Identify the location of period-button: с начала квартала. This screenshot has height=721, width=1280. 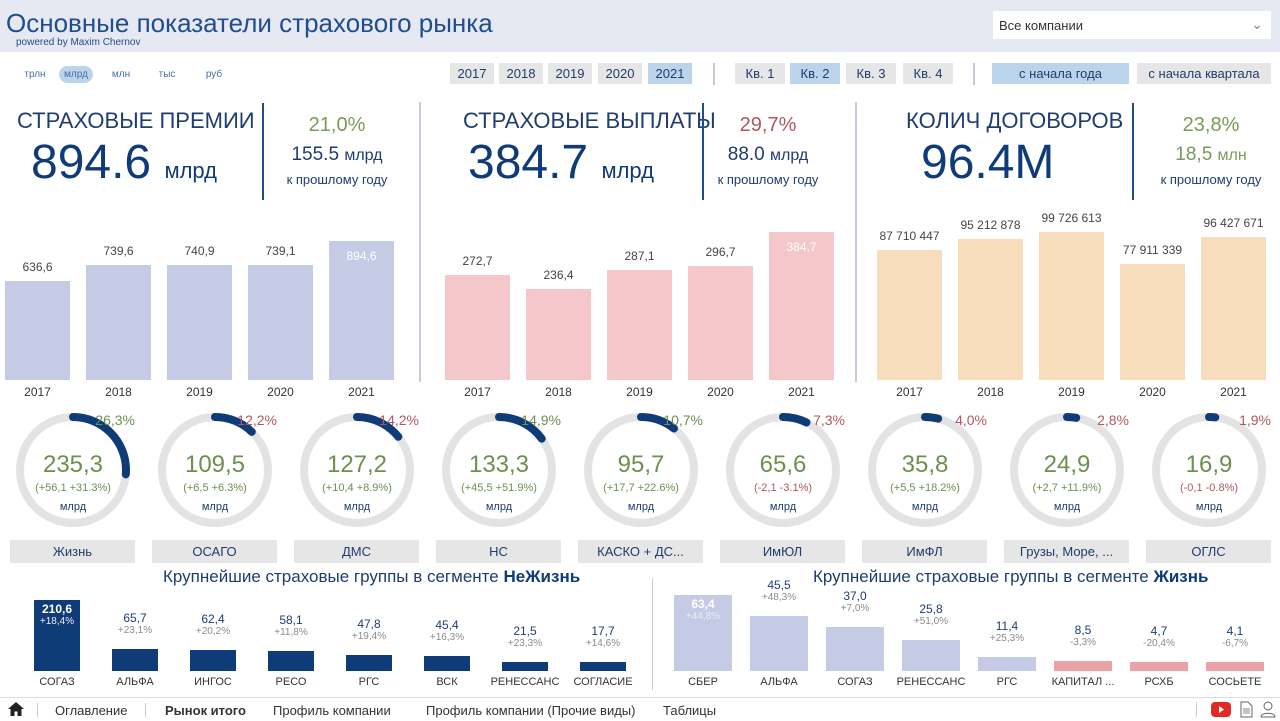
(1204, 73).